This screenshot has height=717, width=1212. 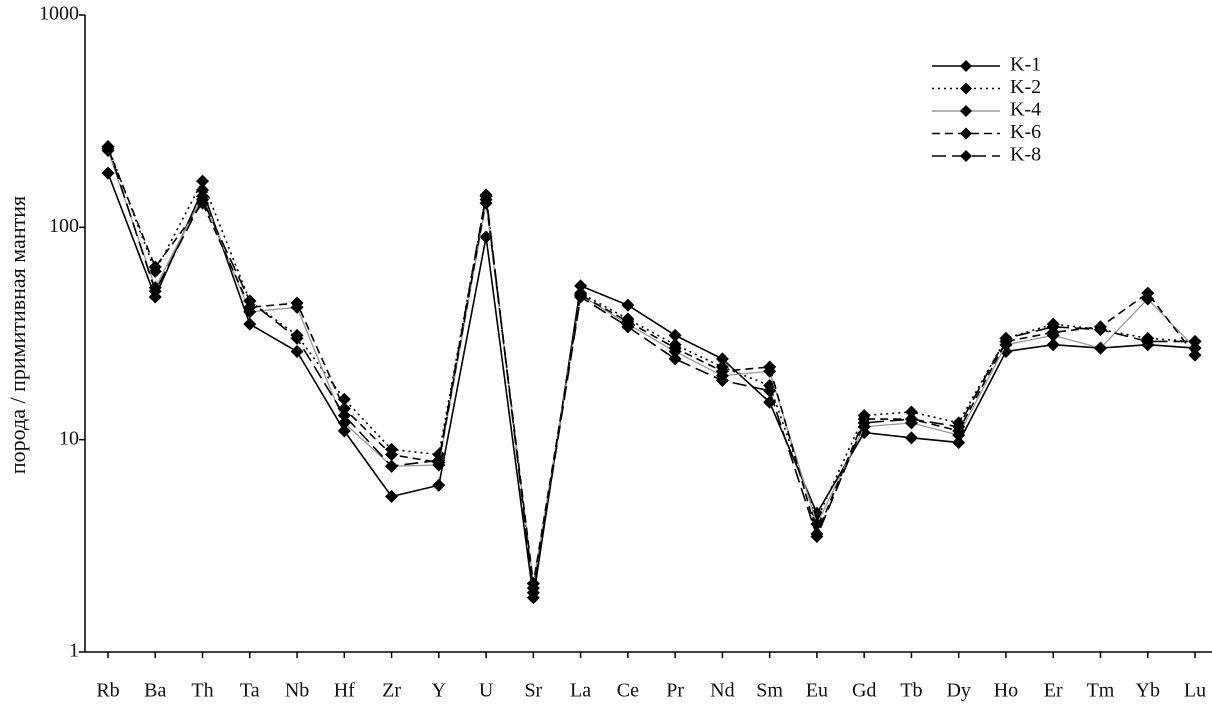 I want to click on y-tick-label: 10, so click(x=69, y=438).